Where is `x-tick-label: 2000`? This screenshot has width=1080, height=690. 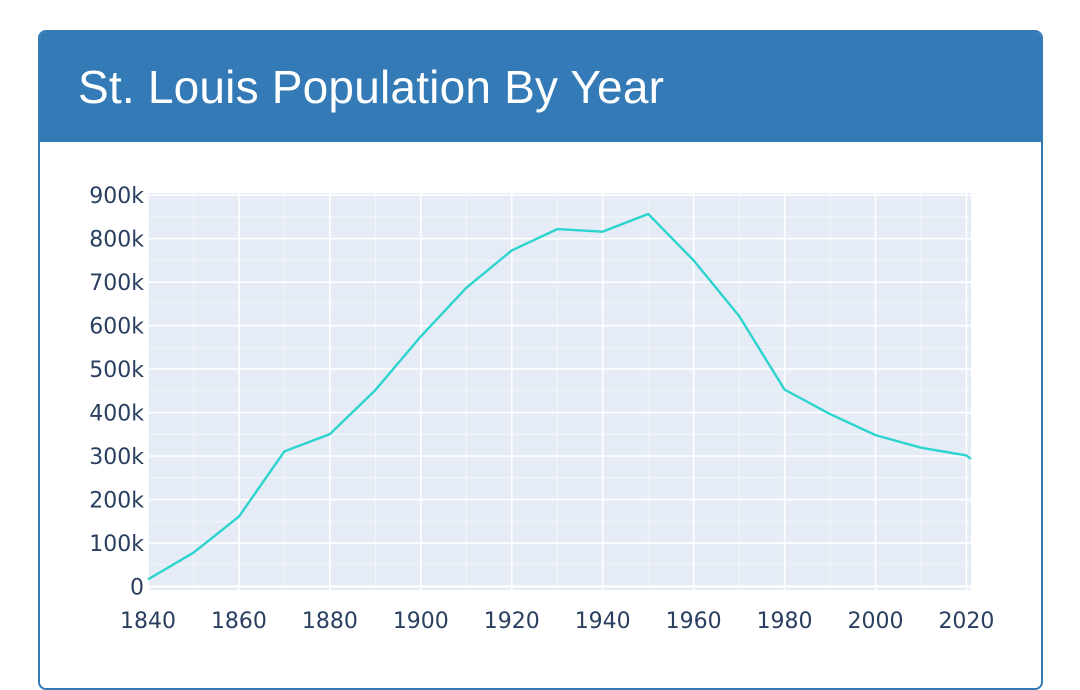
x-tick-label: 2000 is located at coordinates (876, 621).